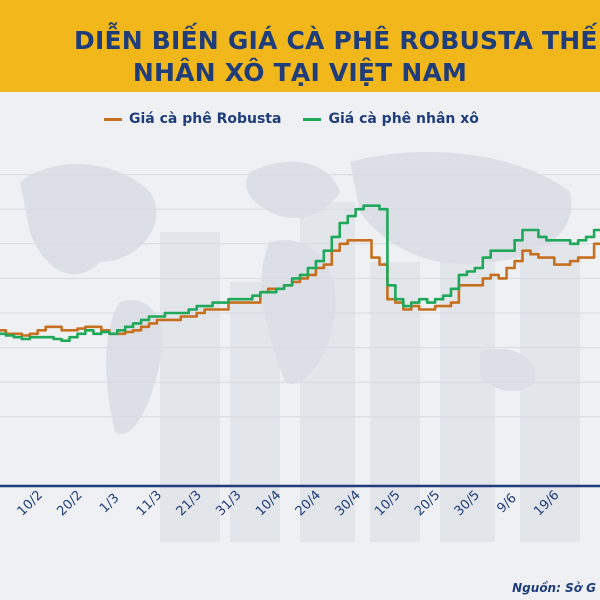 This screenshot has width=600, height=600. I want to click on x-tick-label: 20/5, so click(427, 503).